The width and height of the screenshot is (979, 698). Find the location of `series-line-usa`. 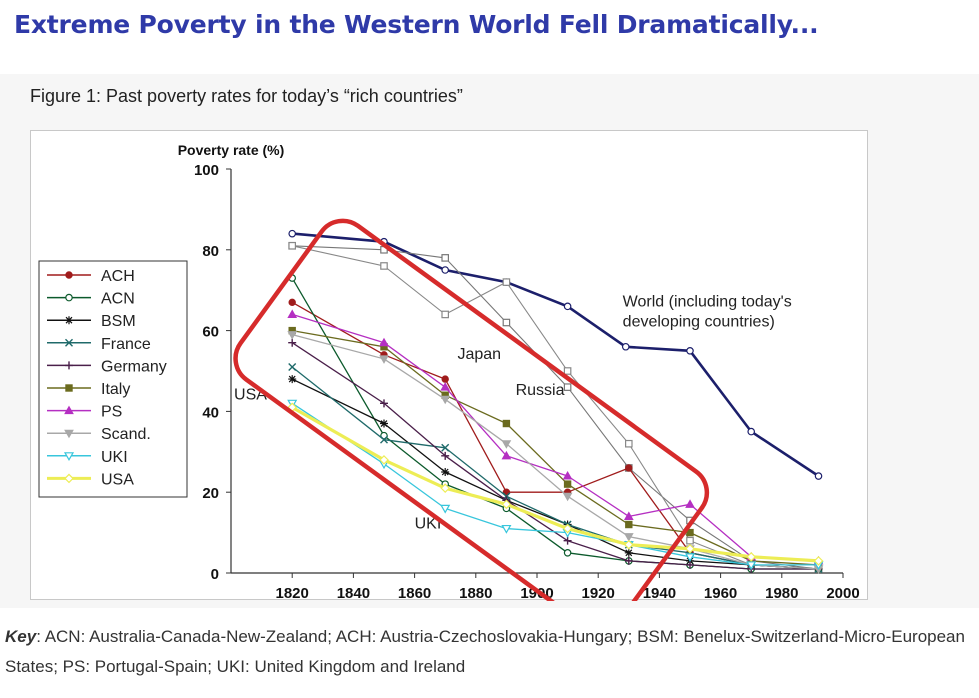

series-line-usa is located at coordinates (555, 484).